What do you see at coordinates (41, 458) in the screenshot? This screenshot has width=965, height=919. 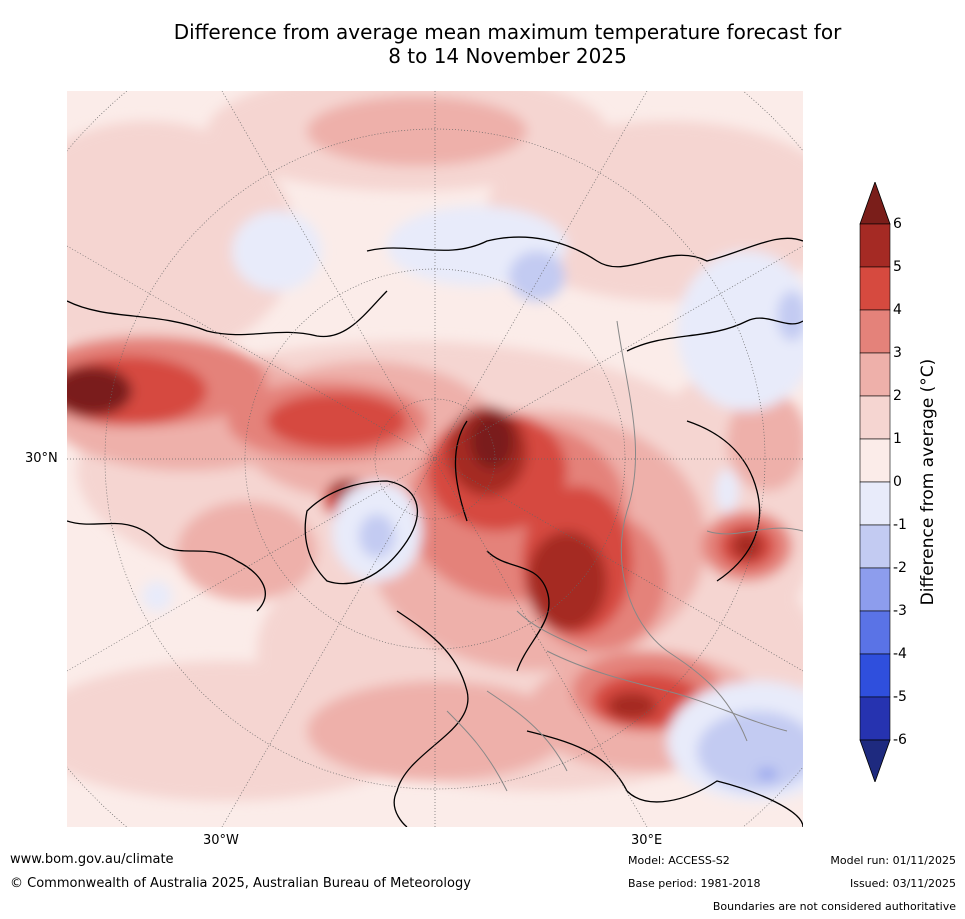 I see `latitude-label-30n: 30°N` at bounding box center [41, 458].